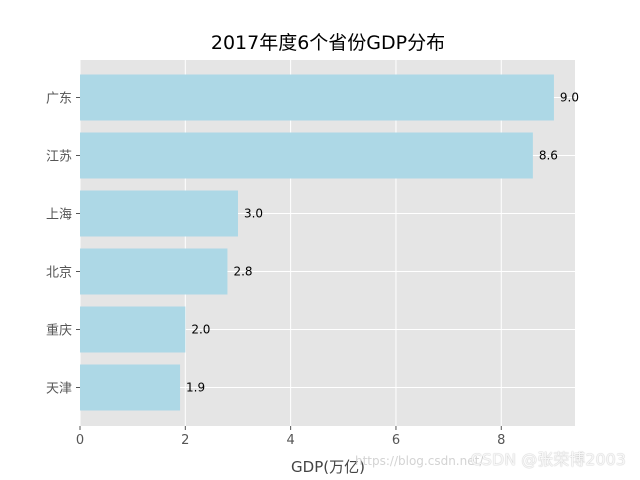 The image size is (640, 480). I want to click on y-tick-label: 江苏, so click(59, 157).